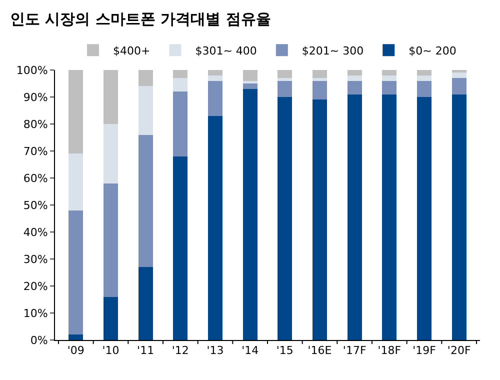  Describe the element at coordinates (35, 259) in the screenshot. I see `y-tick-label: 30%` at that location.